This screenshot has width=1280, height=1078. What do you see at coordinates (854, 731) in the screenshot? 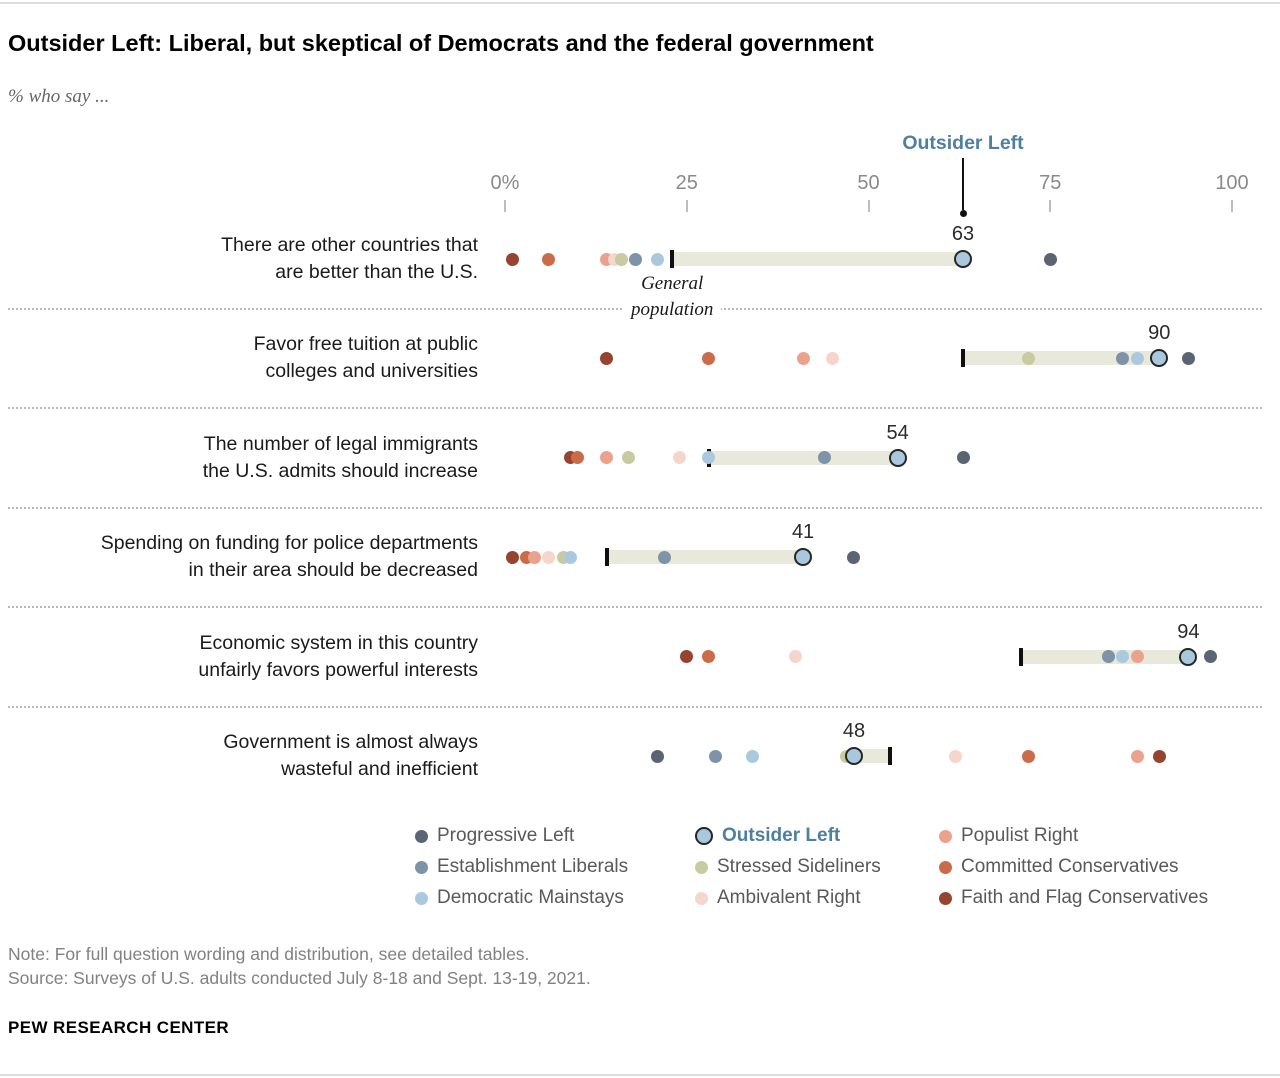
I see `outsider-left-value: 48` at bounding box center [854, 731].